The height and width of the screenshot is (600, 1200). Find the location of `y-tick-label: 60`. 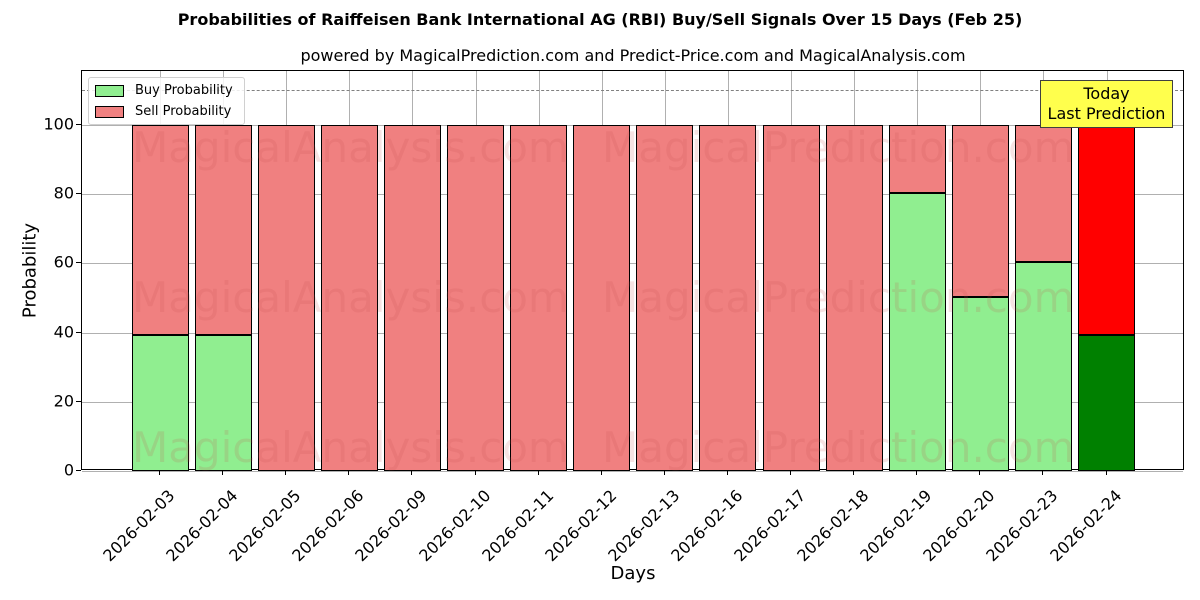

y-tick-label: 60 is located at coordinates (63, 262).